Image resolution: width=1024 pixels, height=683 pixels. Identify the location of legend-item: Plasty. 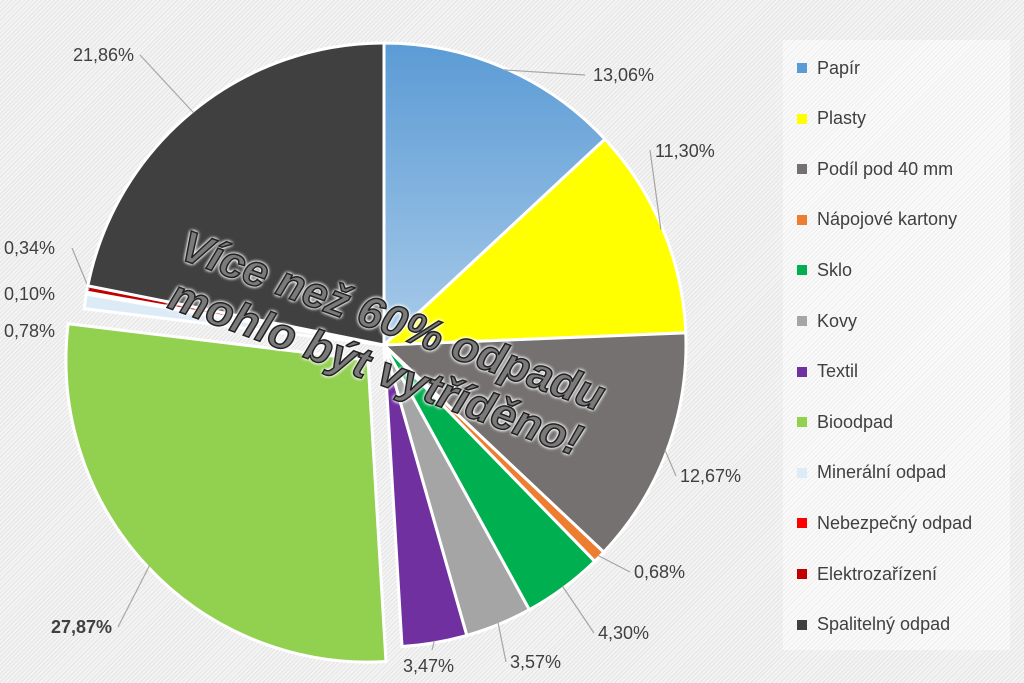
(831, 119).